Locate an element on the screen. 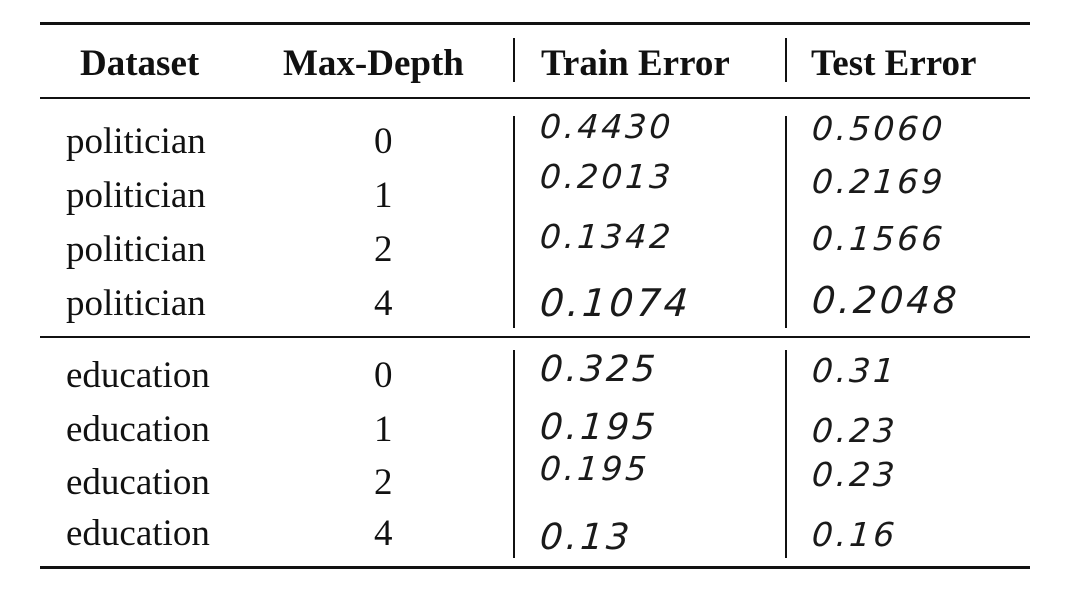 This screenshot has width=1068, height=592. top-rule is located at coordinates (535, 23).